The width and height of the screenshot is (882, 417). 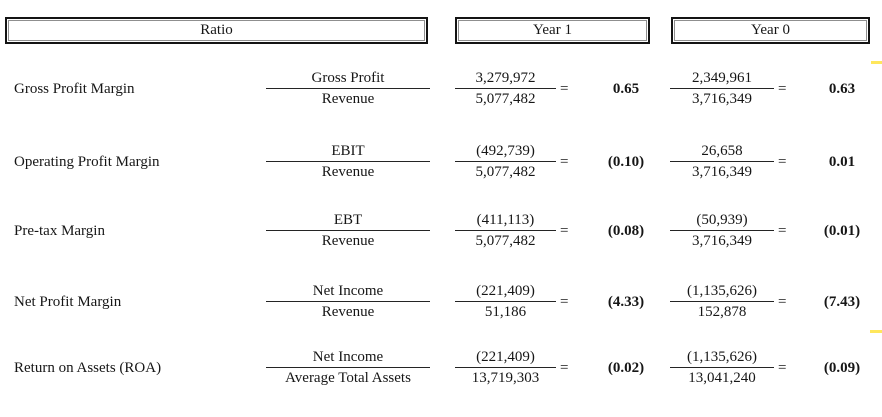 I want to click on year1-fraction: (492,739) 5,077,482, so click(x=505, y=161).